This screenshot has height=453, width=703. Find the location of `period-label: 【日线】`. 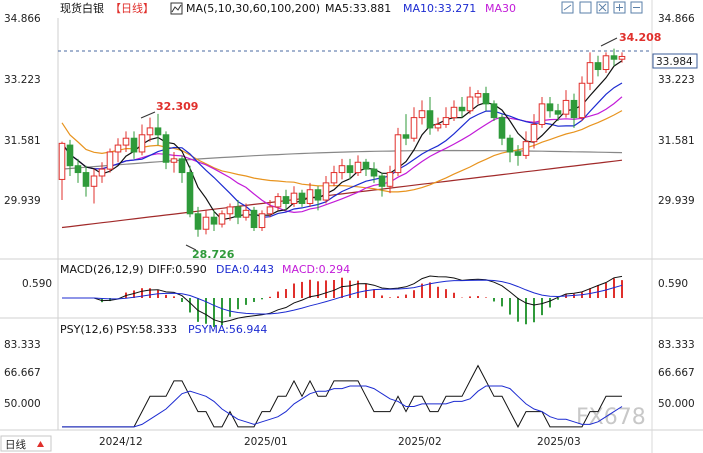

period-label: 【日线】 is located at coordinates (132, 8).